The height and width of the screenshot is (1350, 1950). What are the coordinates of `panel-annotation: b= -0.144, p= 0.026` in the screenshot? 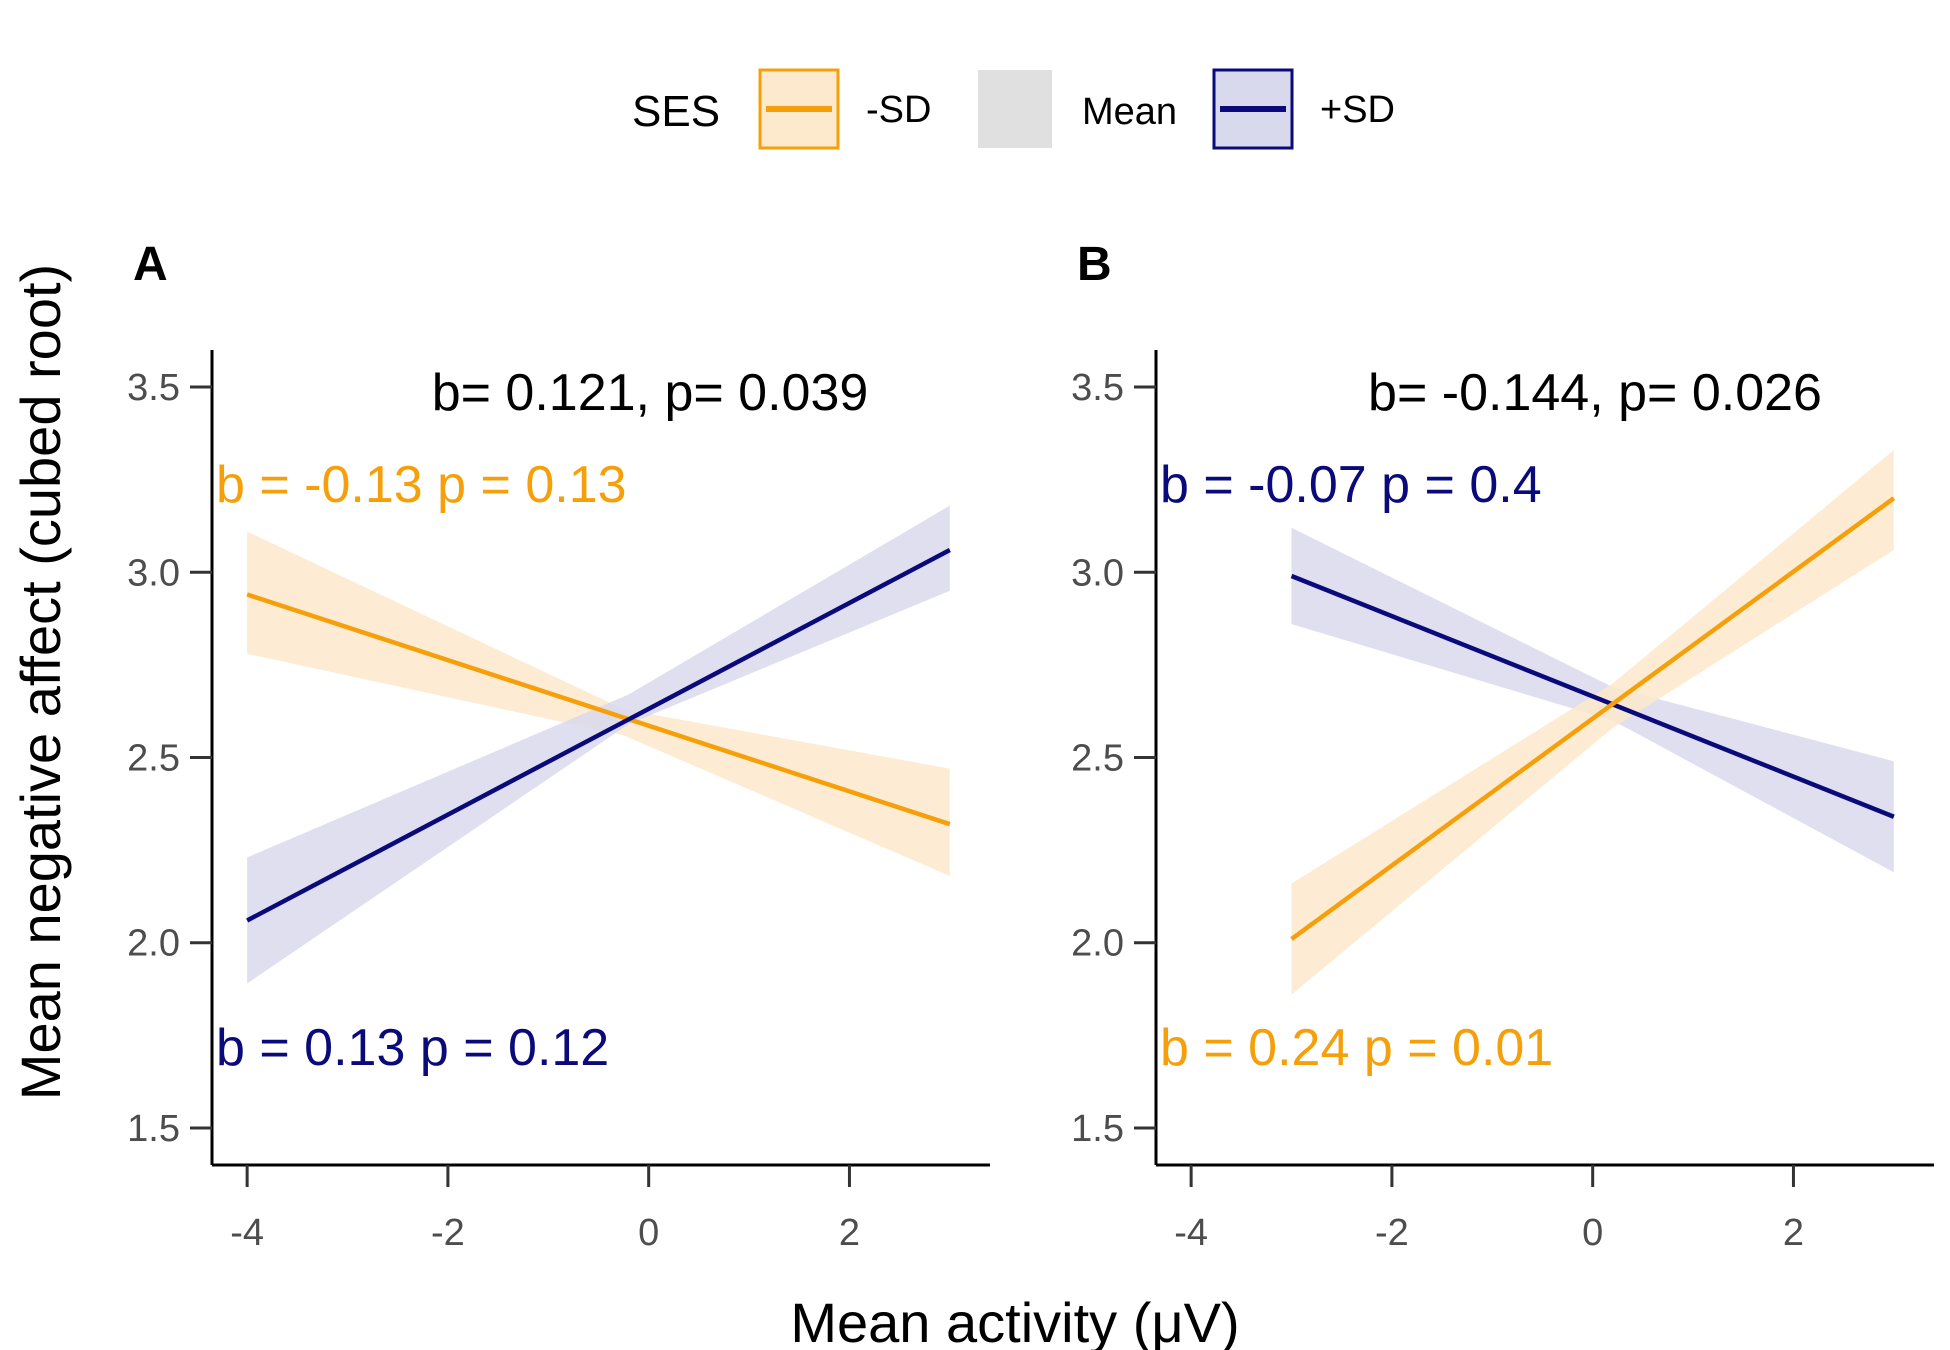 It's located at (1595, 393).